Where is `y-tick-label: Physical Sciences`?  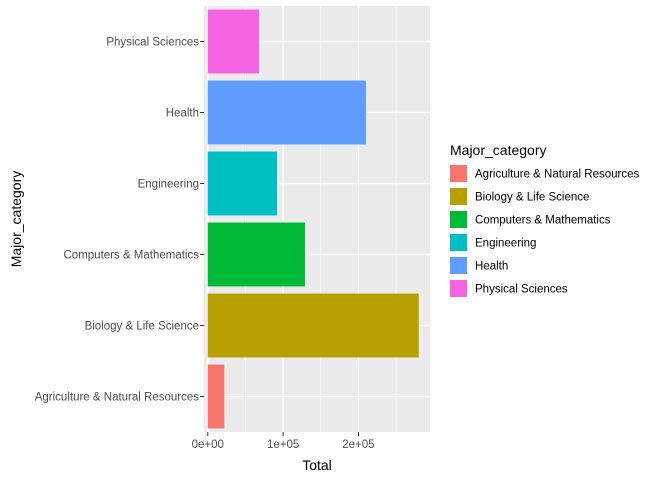
y-tick-label: Physical Sciences is located at coordinates (152, 43).